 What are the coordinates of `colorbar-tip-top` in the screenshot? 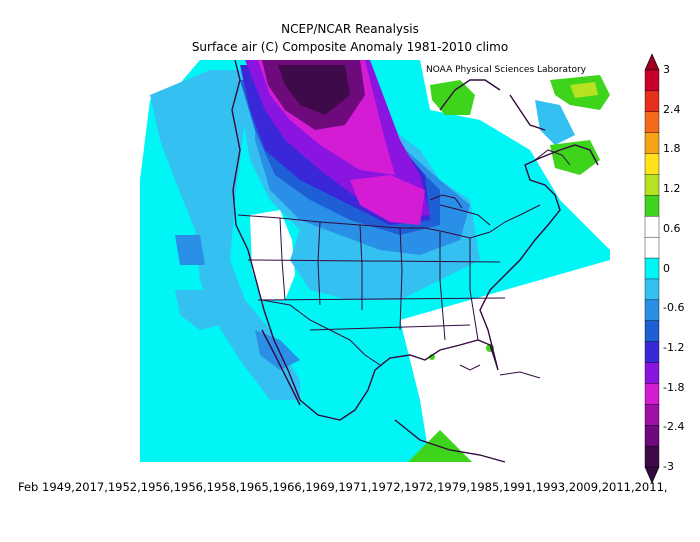 It's located at (652, 62).